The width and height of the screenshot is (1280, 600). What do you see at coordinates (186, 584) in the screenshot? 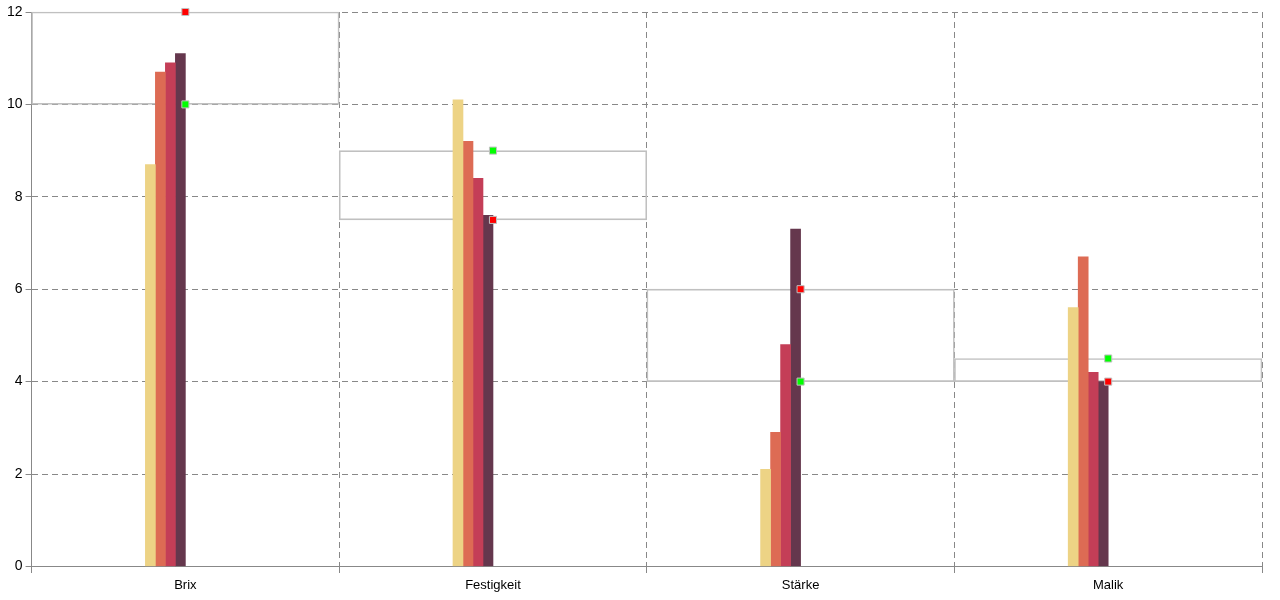
I see `x-tick-label: Brix` at bounding box center [186, 584].